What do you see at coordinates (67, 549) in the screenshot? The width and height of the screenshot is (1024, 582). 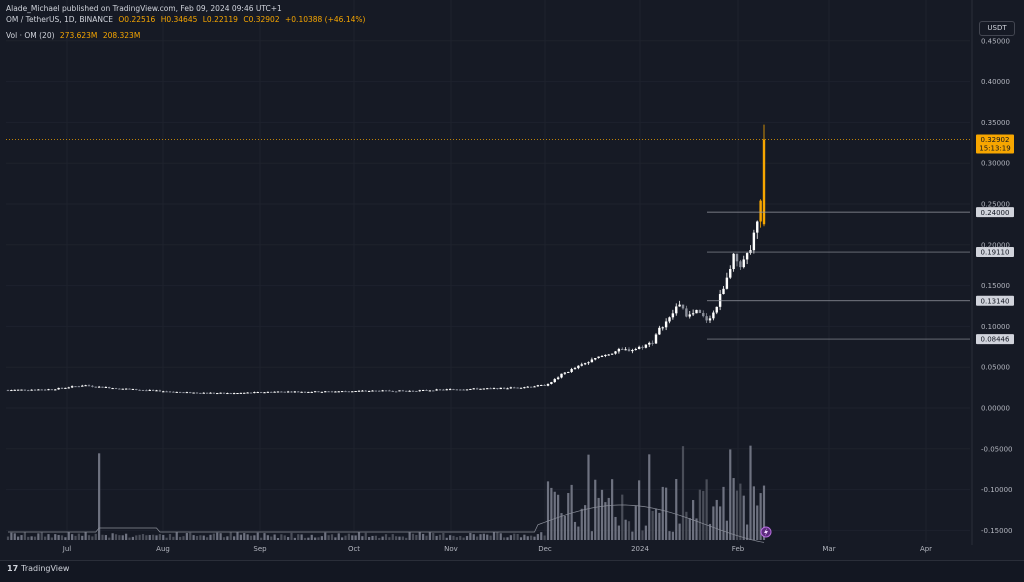 I see `x-tick-label: Jul` at bounding box center [67, 549].